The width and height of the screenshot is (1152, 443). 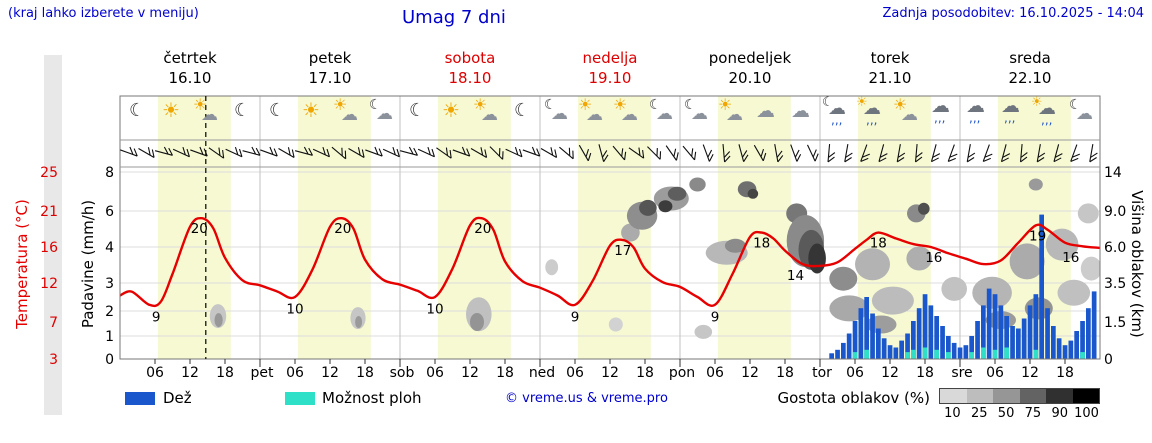 What do you see at coordinates (330, 68) in the screenshot?
I see `day-header-petek: petek 17.10` at bounding box center [330, 68].